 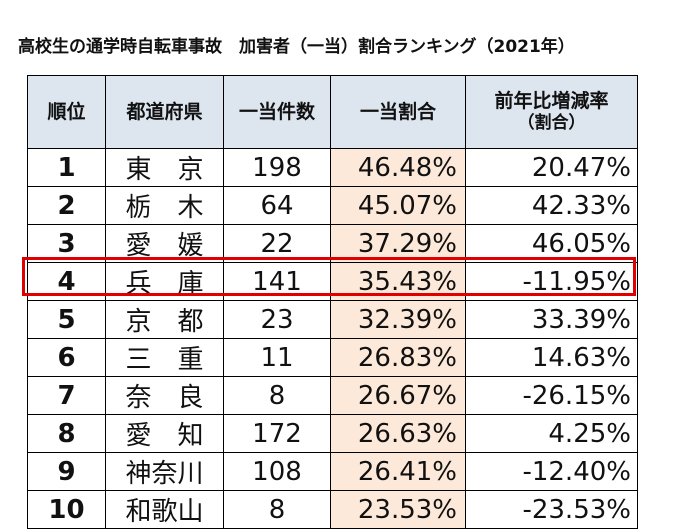 What do you see at coordinates (551, 101) in the screenshot?
I see `column-header-text: 前年比増減率` at bounding box center [551, 101].